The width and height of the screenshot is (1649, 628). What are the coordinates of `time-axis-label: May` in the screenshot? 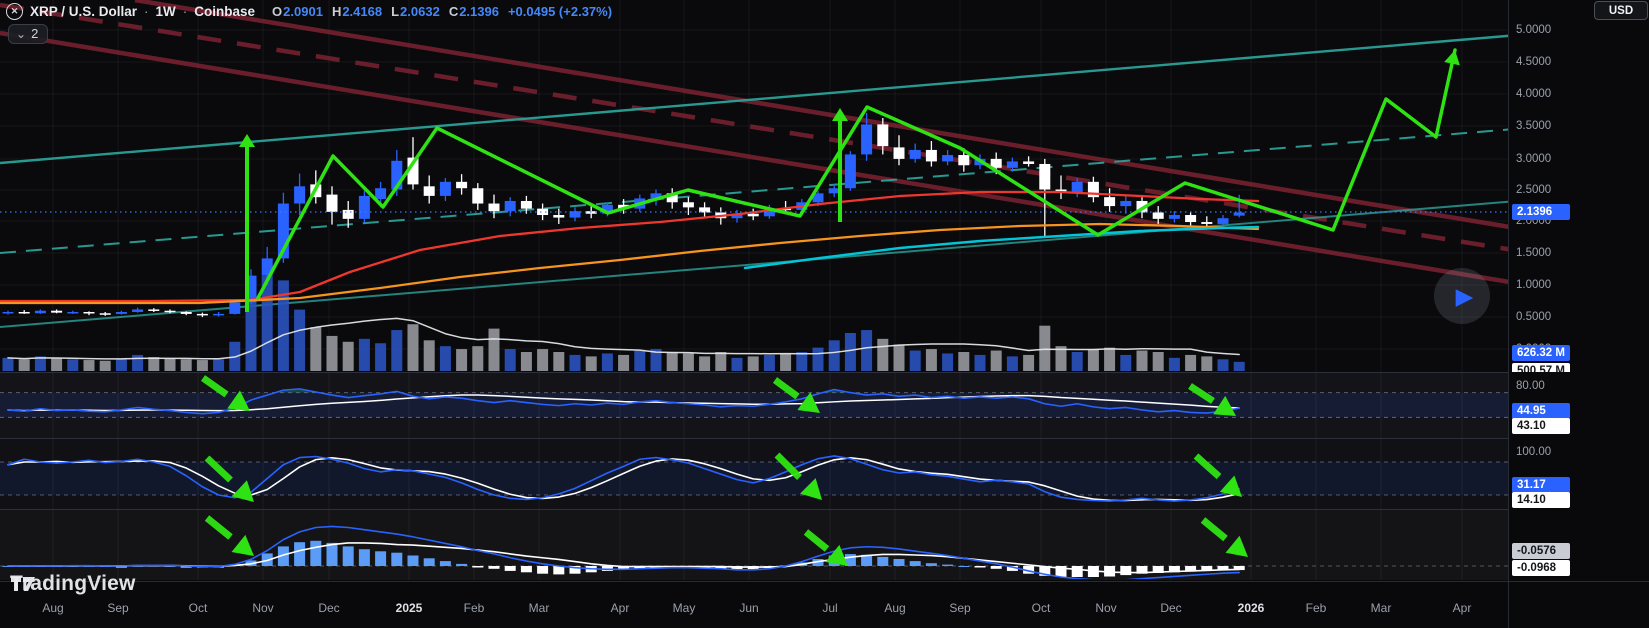 It's located at (684, 608).